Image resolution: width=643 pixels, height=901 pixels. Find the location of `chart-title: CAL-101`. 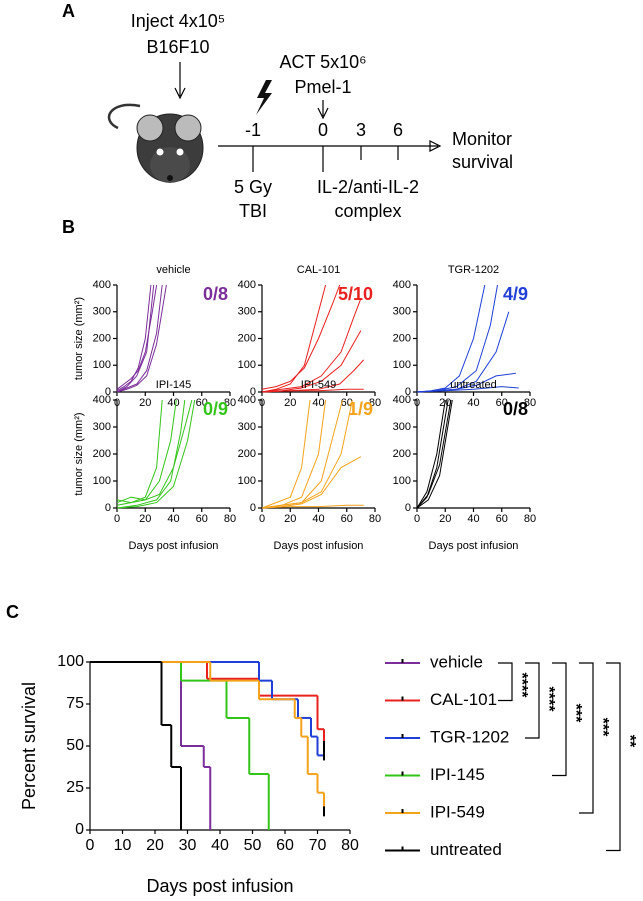

chart-title: CAL-101 is located at coordinates (318, 270).